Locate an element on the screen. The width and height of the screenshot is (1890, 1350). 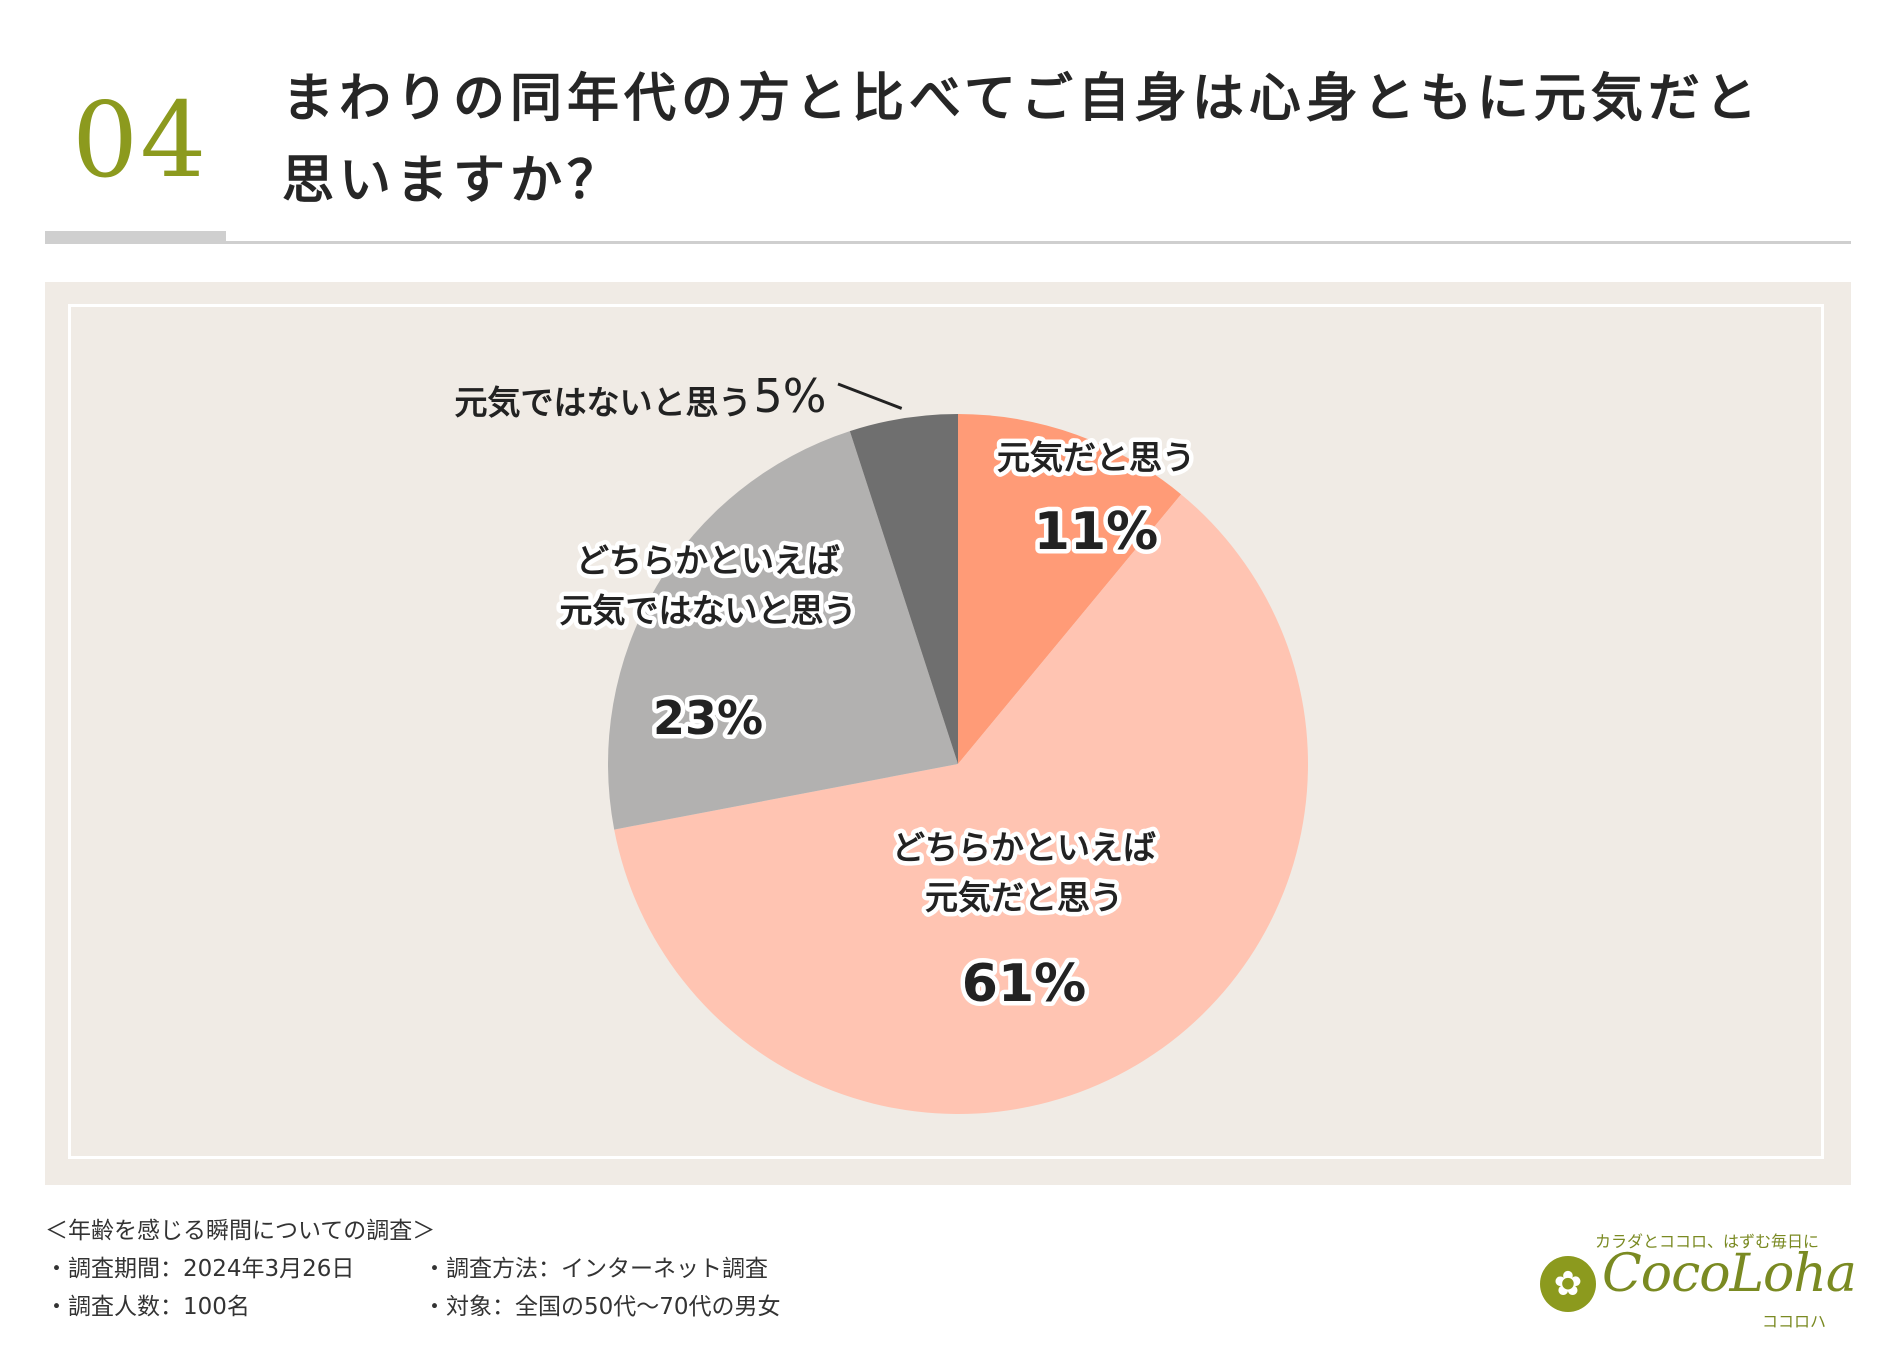
survey-row-1: ・調査期間：2024年3月26日 ・調査方法：インターネット調査 is located at coordinates (413, 1269).